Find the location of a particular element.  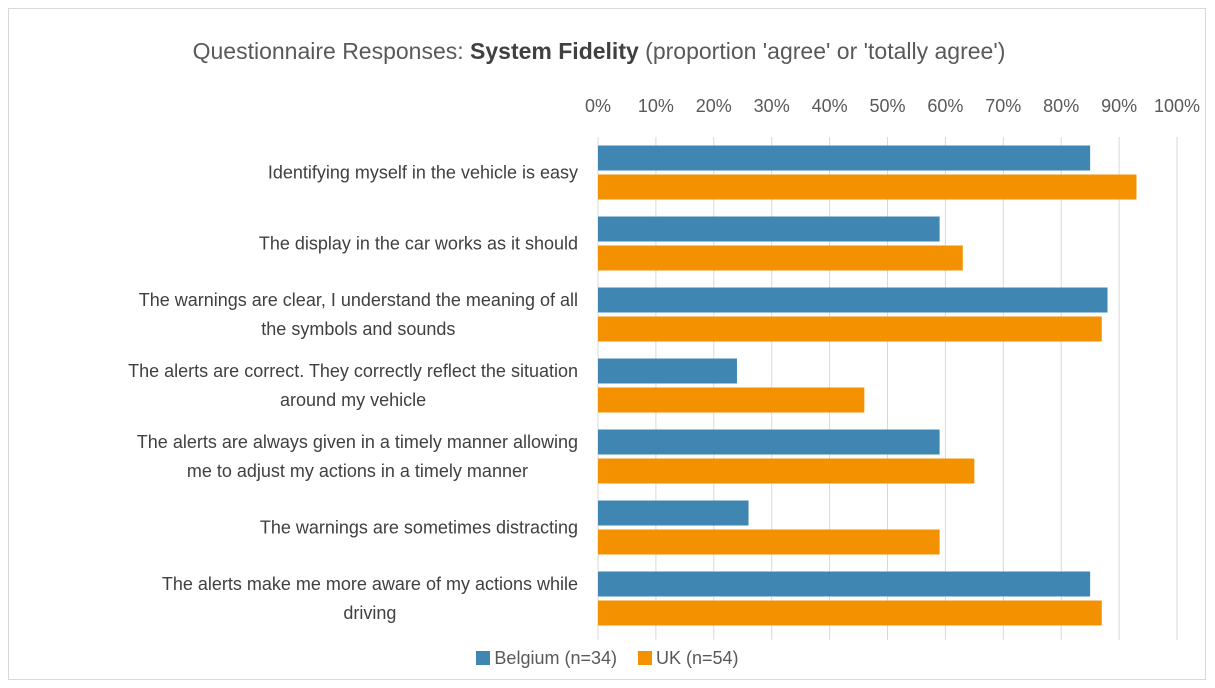

x-tick-label: 30% is located at coordinates (772, 106).